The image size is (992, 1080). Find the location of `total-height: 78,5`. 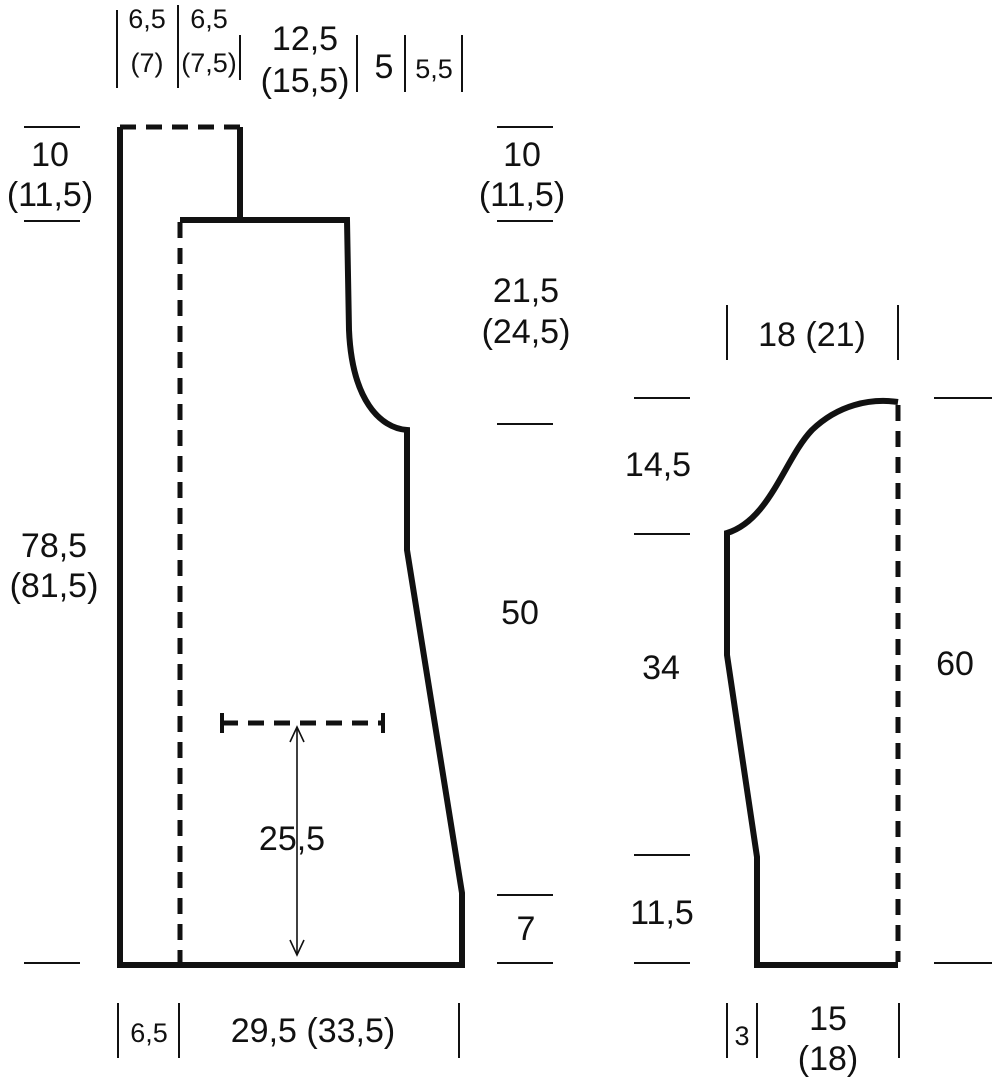

total-height: 78,5 is located at coordinates (54, 546).